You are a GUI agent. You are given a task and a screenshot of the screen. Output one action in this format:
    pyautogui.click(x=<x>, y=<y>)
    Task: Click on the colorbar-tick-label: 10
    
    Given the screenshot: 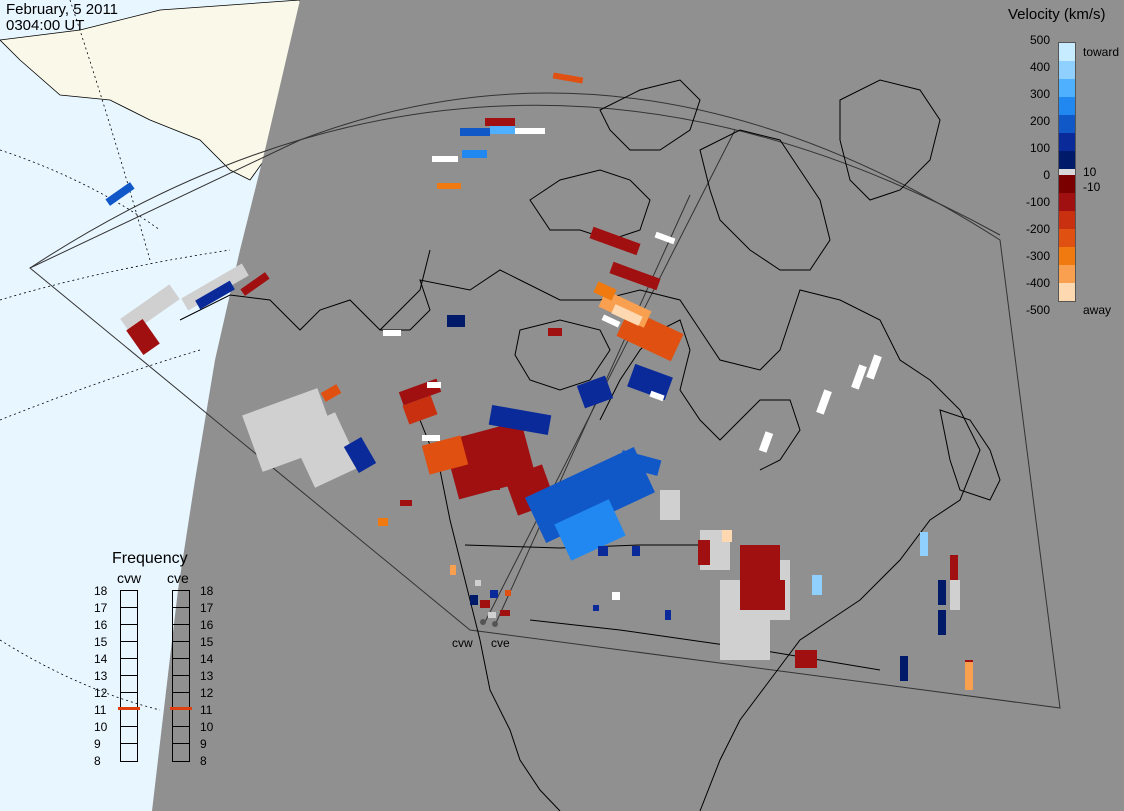 What is the action you would take?
    pyautogui.click(x=1090, y=172)
    